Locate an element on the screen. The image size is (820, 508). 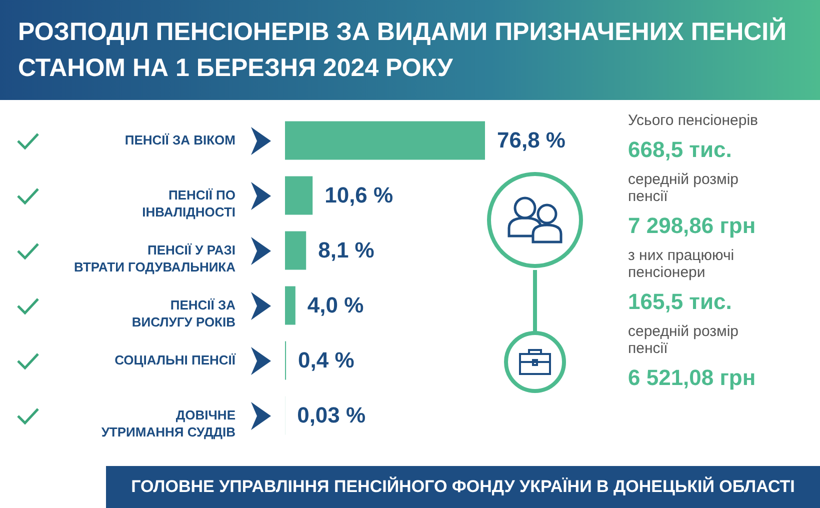
text: 165,5 тис. is located at coordinates (680, 302).